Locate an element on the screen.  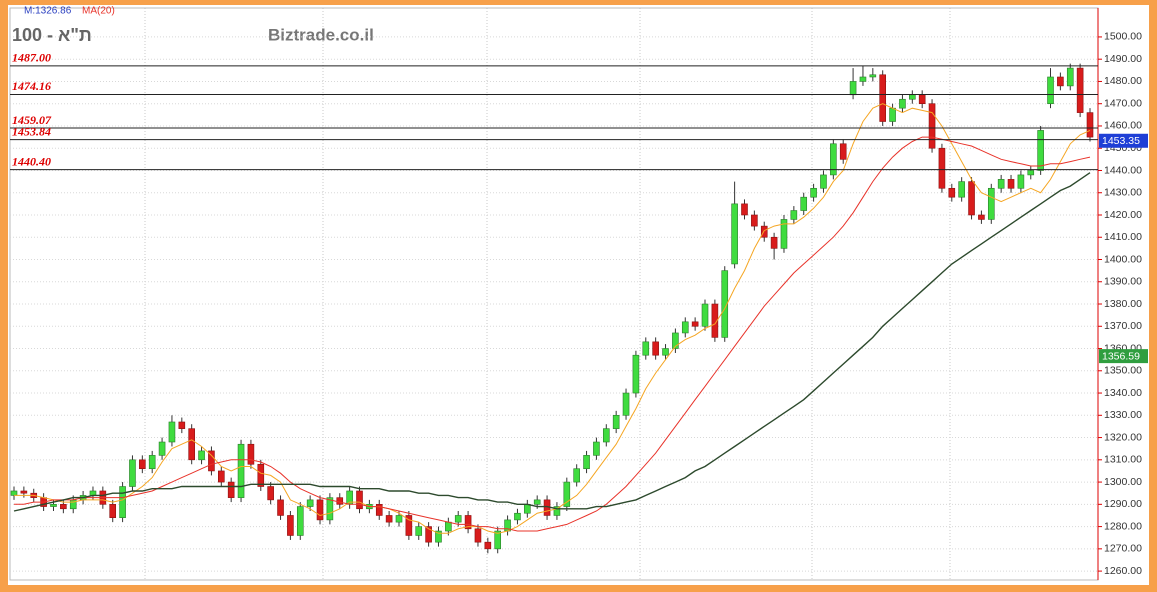
y-tick-label: 1260.00 is located at coordinates (1123, 571).